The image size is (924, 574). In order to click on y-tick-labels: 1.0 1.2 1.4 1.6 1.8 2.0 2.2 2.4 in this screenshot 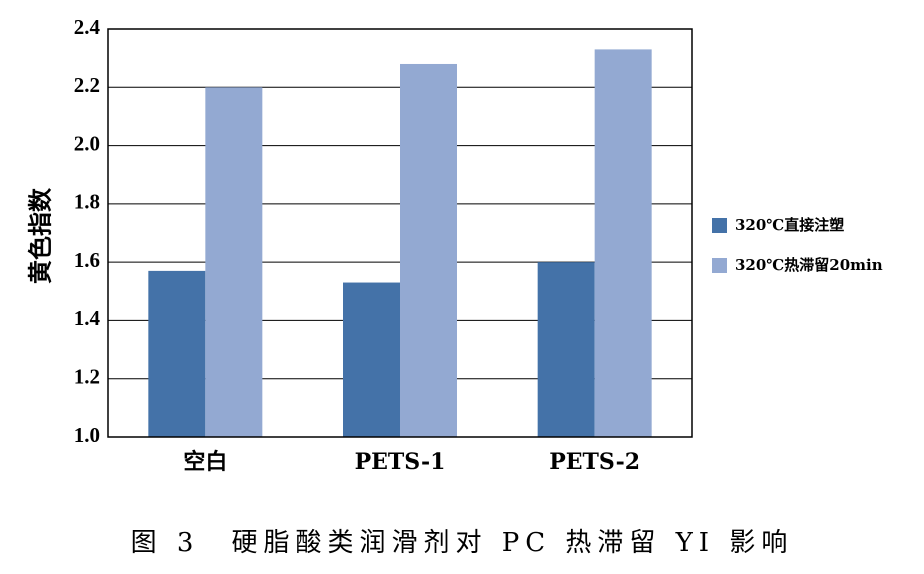, I will do `click(87, 231)`.